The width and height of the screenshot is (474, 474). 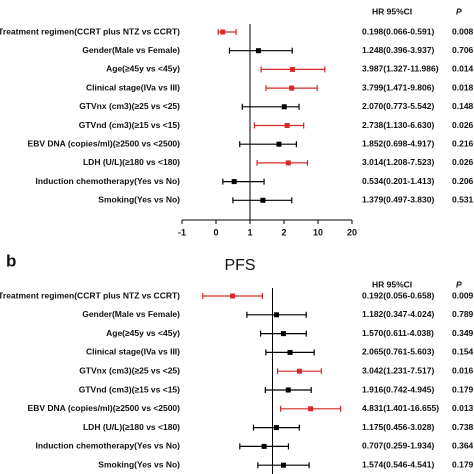 I want to click on ci-label: 1.379(0.497-3.830), so click(x=398, y=200).